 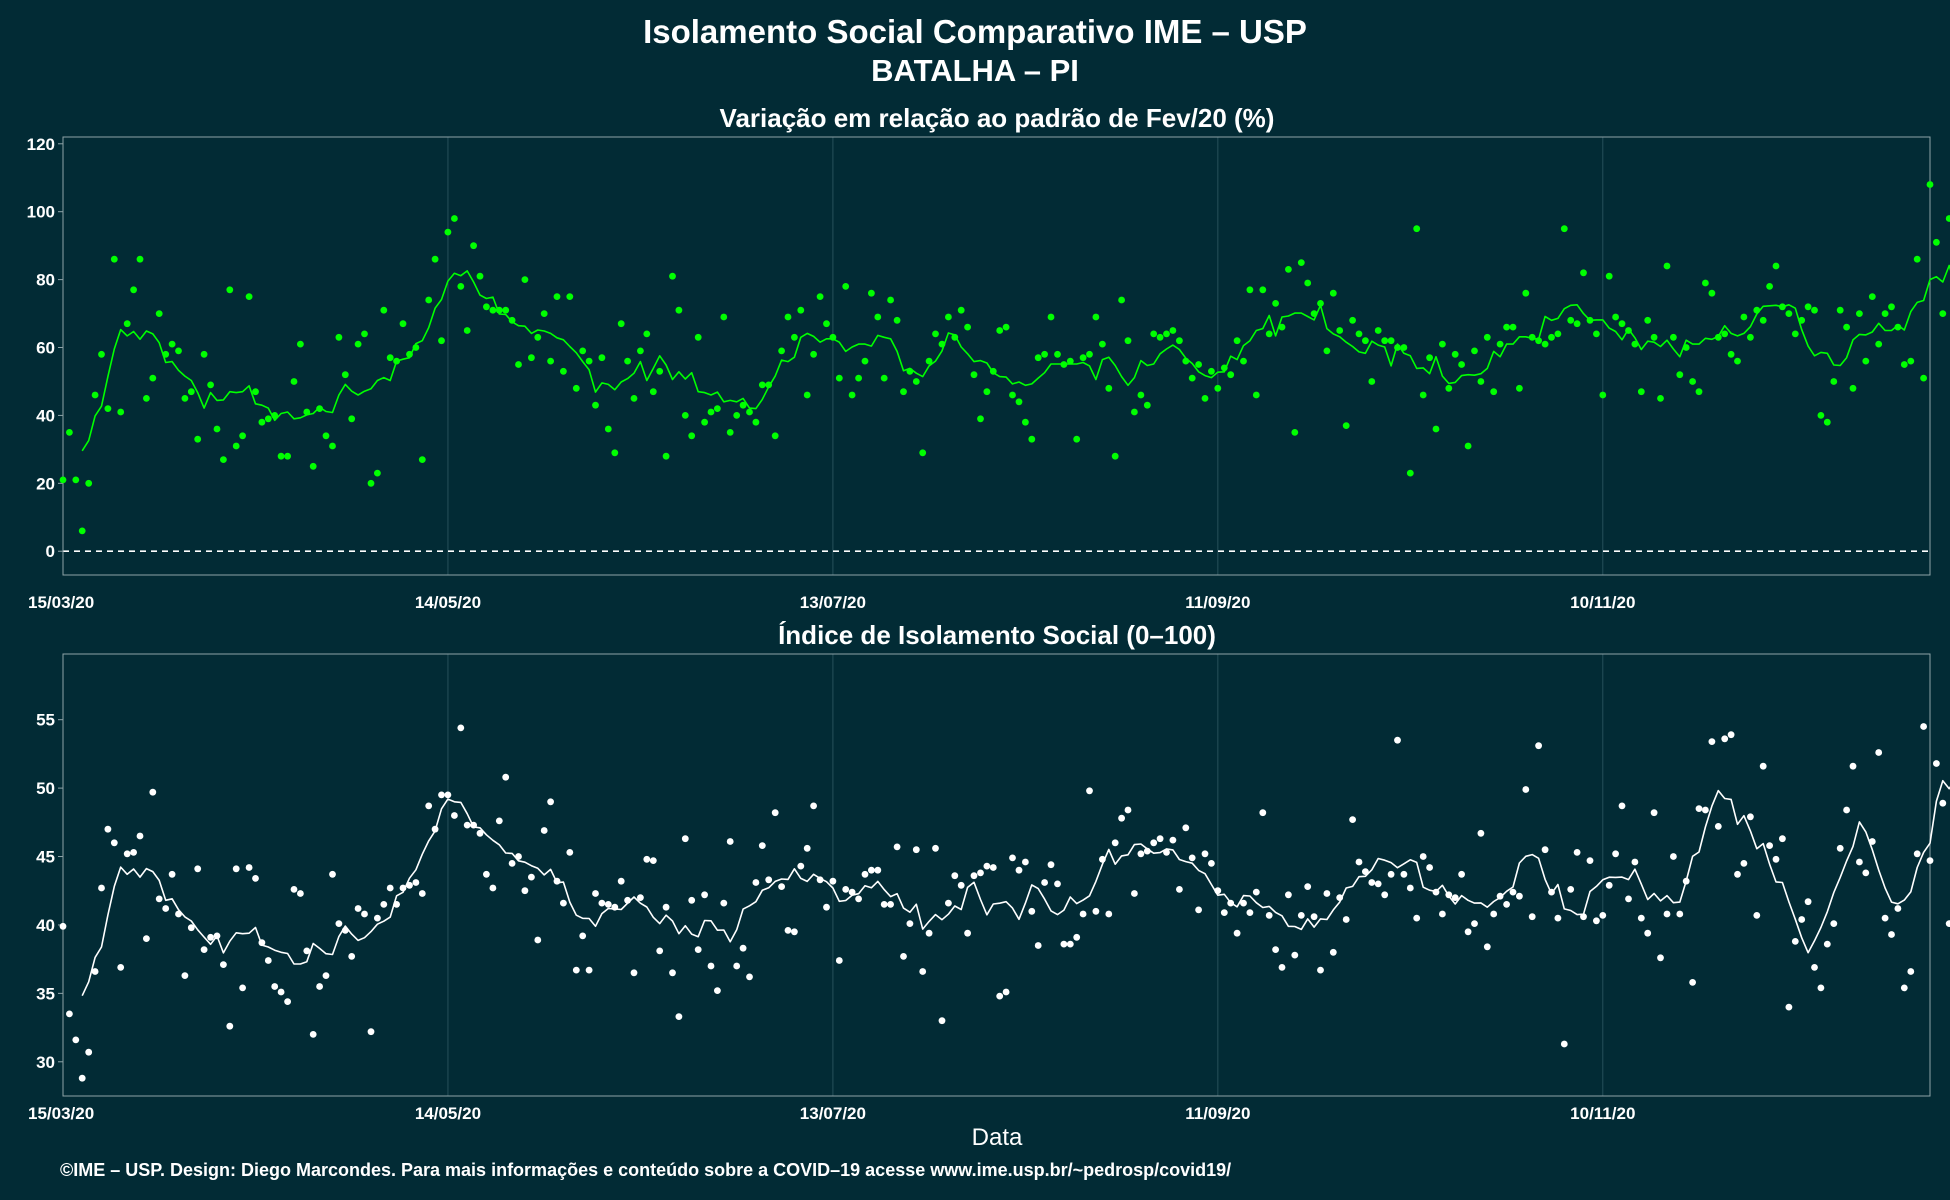 What do you see at coordinates (833, 1113) in the screenshot?
I see `x-tick-label: 13/07/20` at bounding box center [833, 1113].